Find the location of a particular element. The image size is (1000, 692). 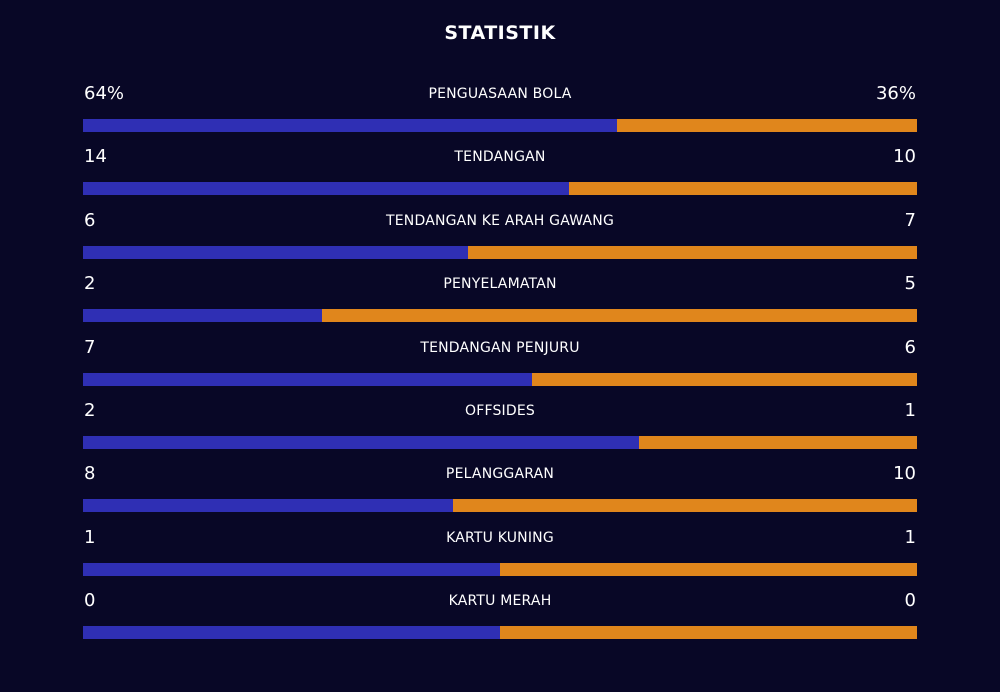

stat-label: KARTU KUNING is located at coordinates (500, 537).